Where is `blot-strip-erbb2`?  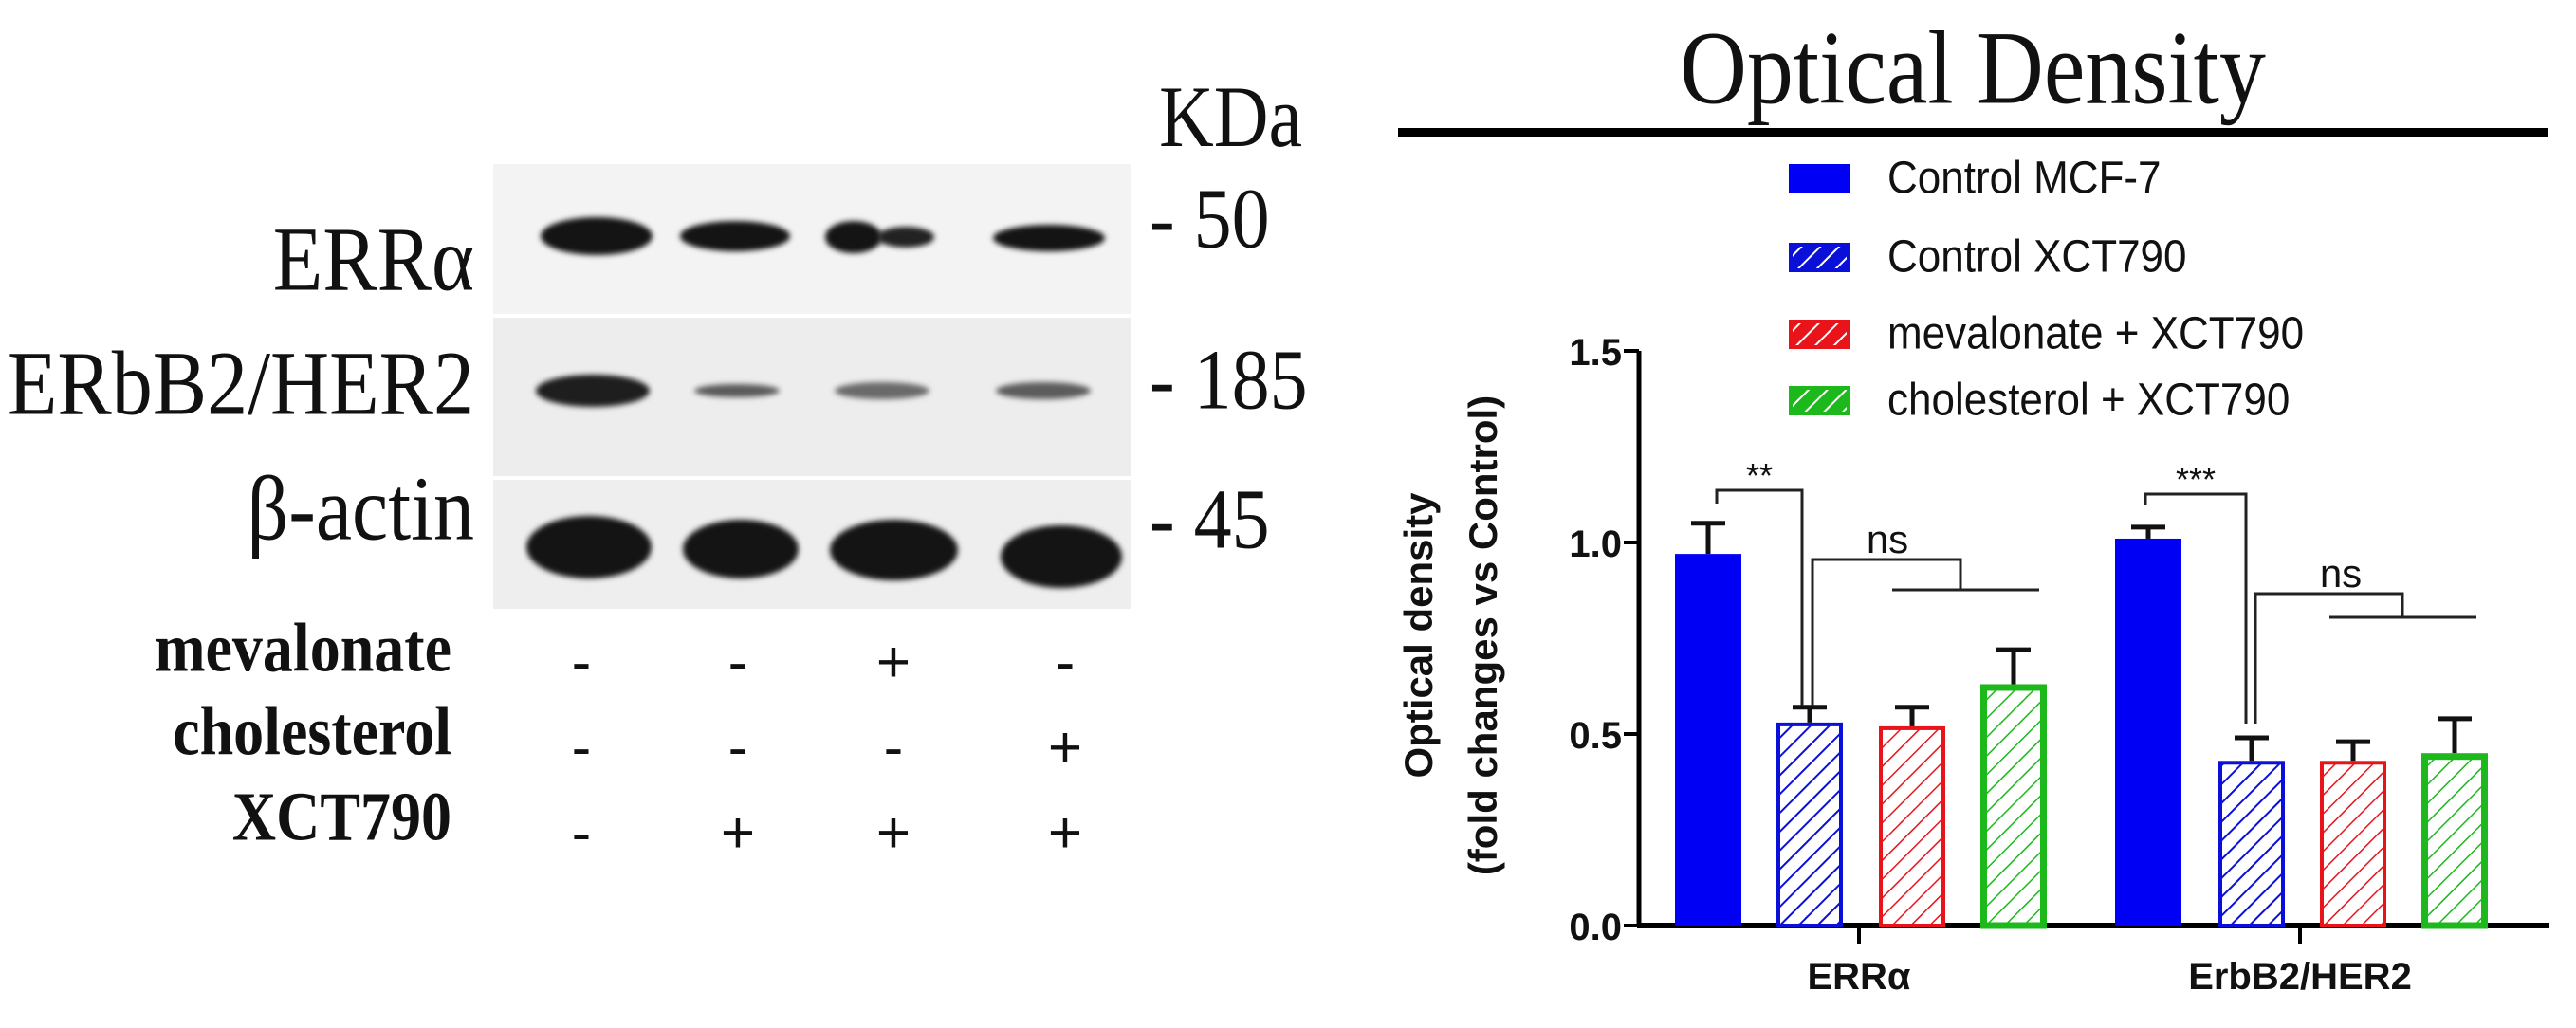
blot-strip-erbb2 is located at coordinates (812, 397).